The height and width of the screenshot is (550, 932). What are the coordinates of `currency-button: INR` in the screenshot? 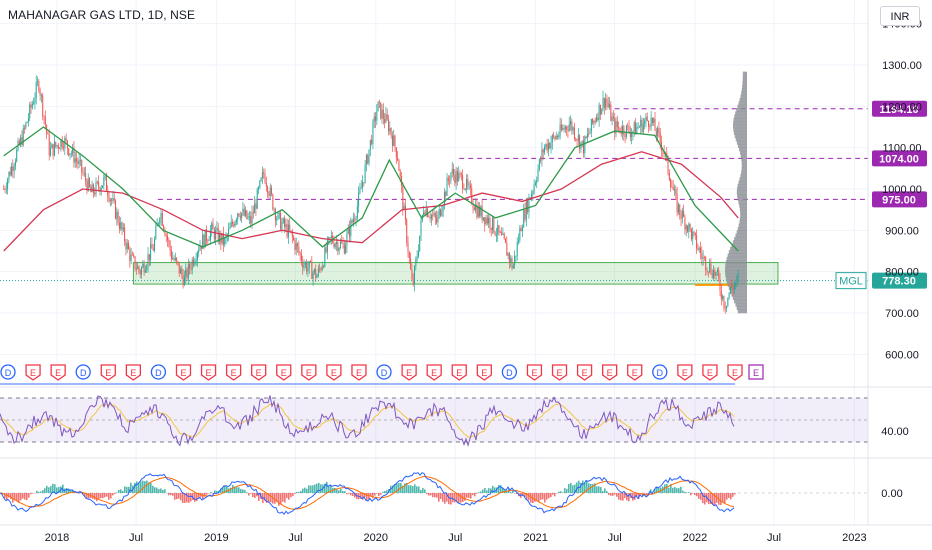 It's located at (900, 16).